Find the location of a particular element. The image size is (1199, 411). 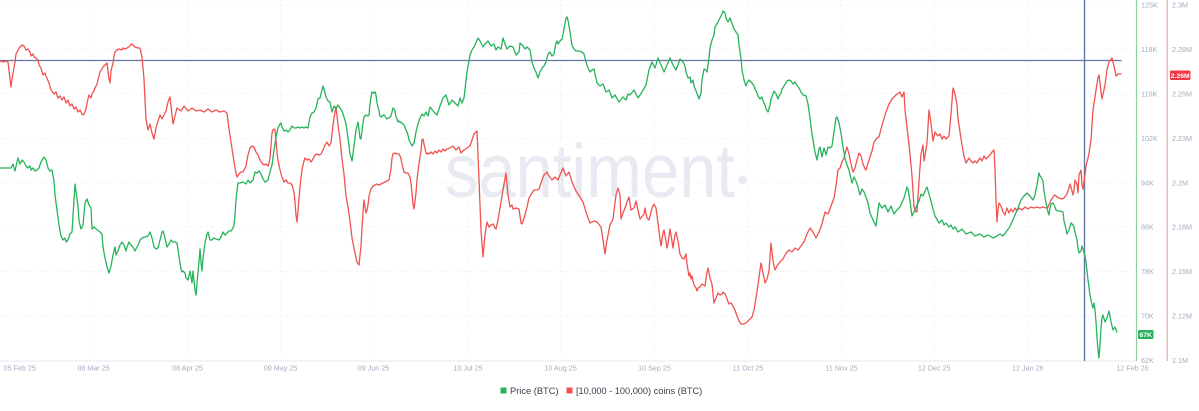

svg-text: 118K is located at coordinates (1149, 49).